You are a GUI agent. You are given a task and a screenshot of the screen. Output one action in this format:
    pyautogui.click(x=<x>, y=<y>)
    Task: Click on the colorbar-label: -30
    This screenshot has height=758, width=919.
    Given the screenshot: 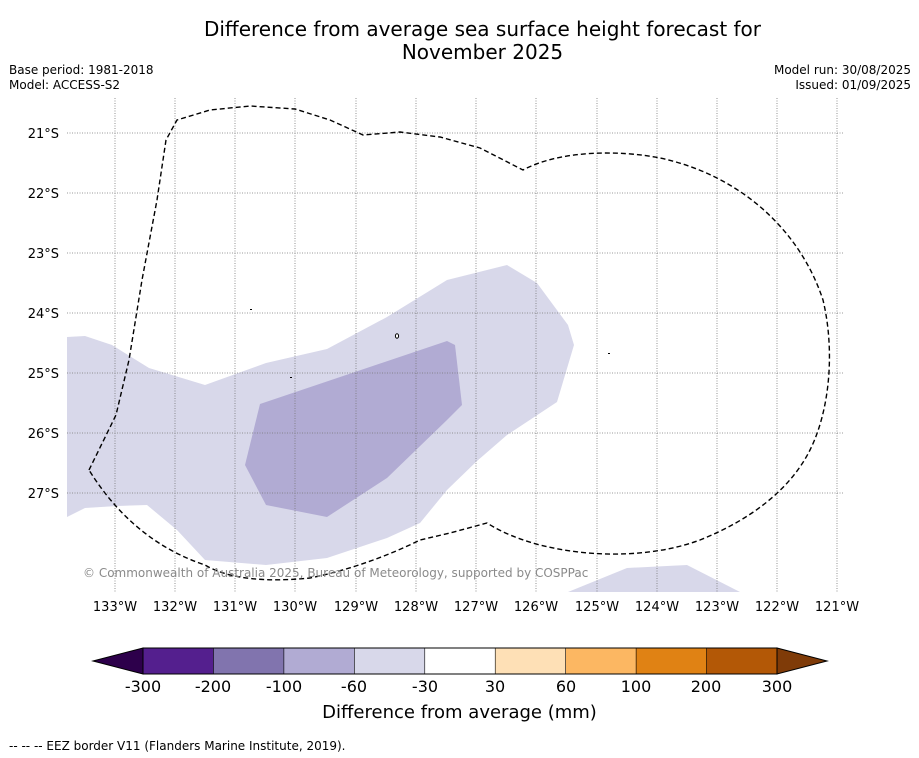 What is the action you would take?
    pyautogui.click(x=425, y=686)
    